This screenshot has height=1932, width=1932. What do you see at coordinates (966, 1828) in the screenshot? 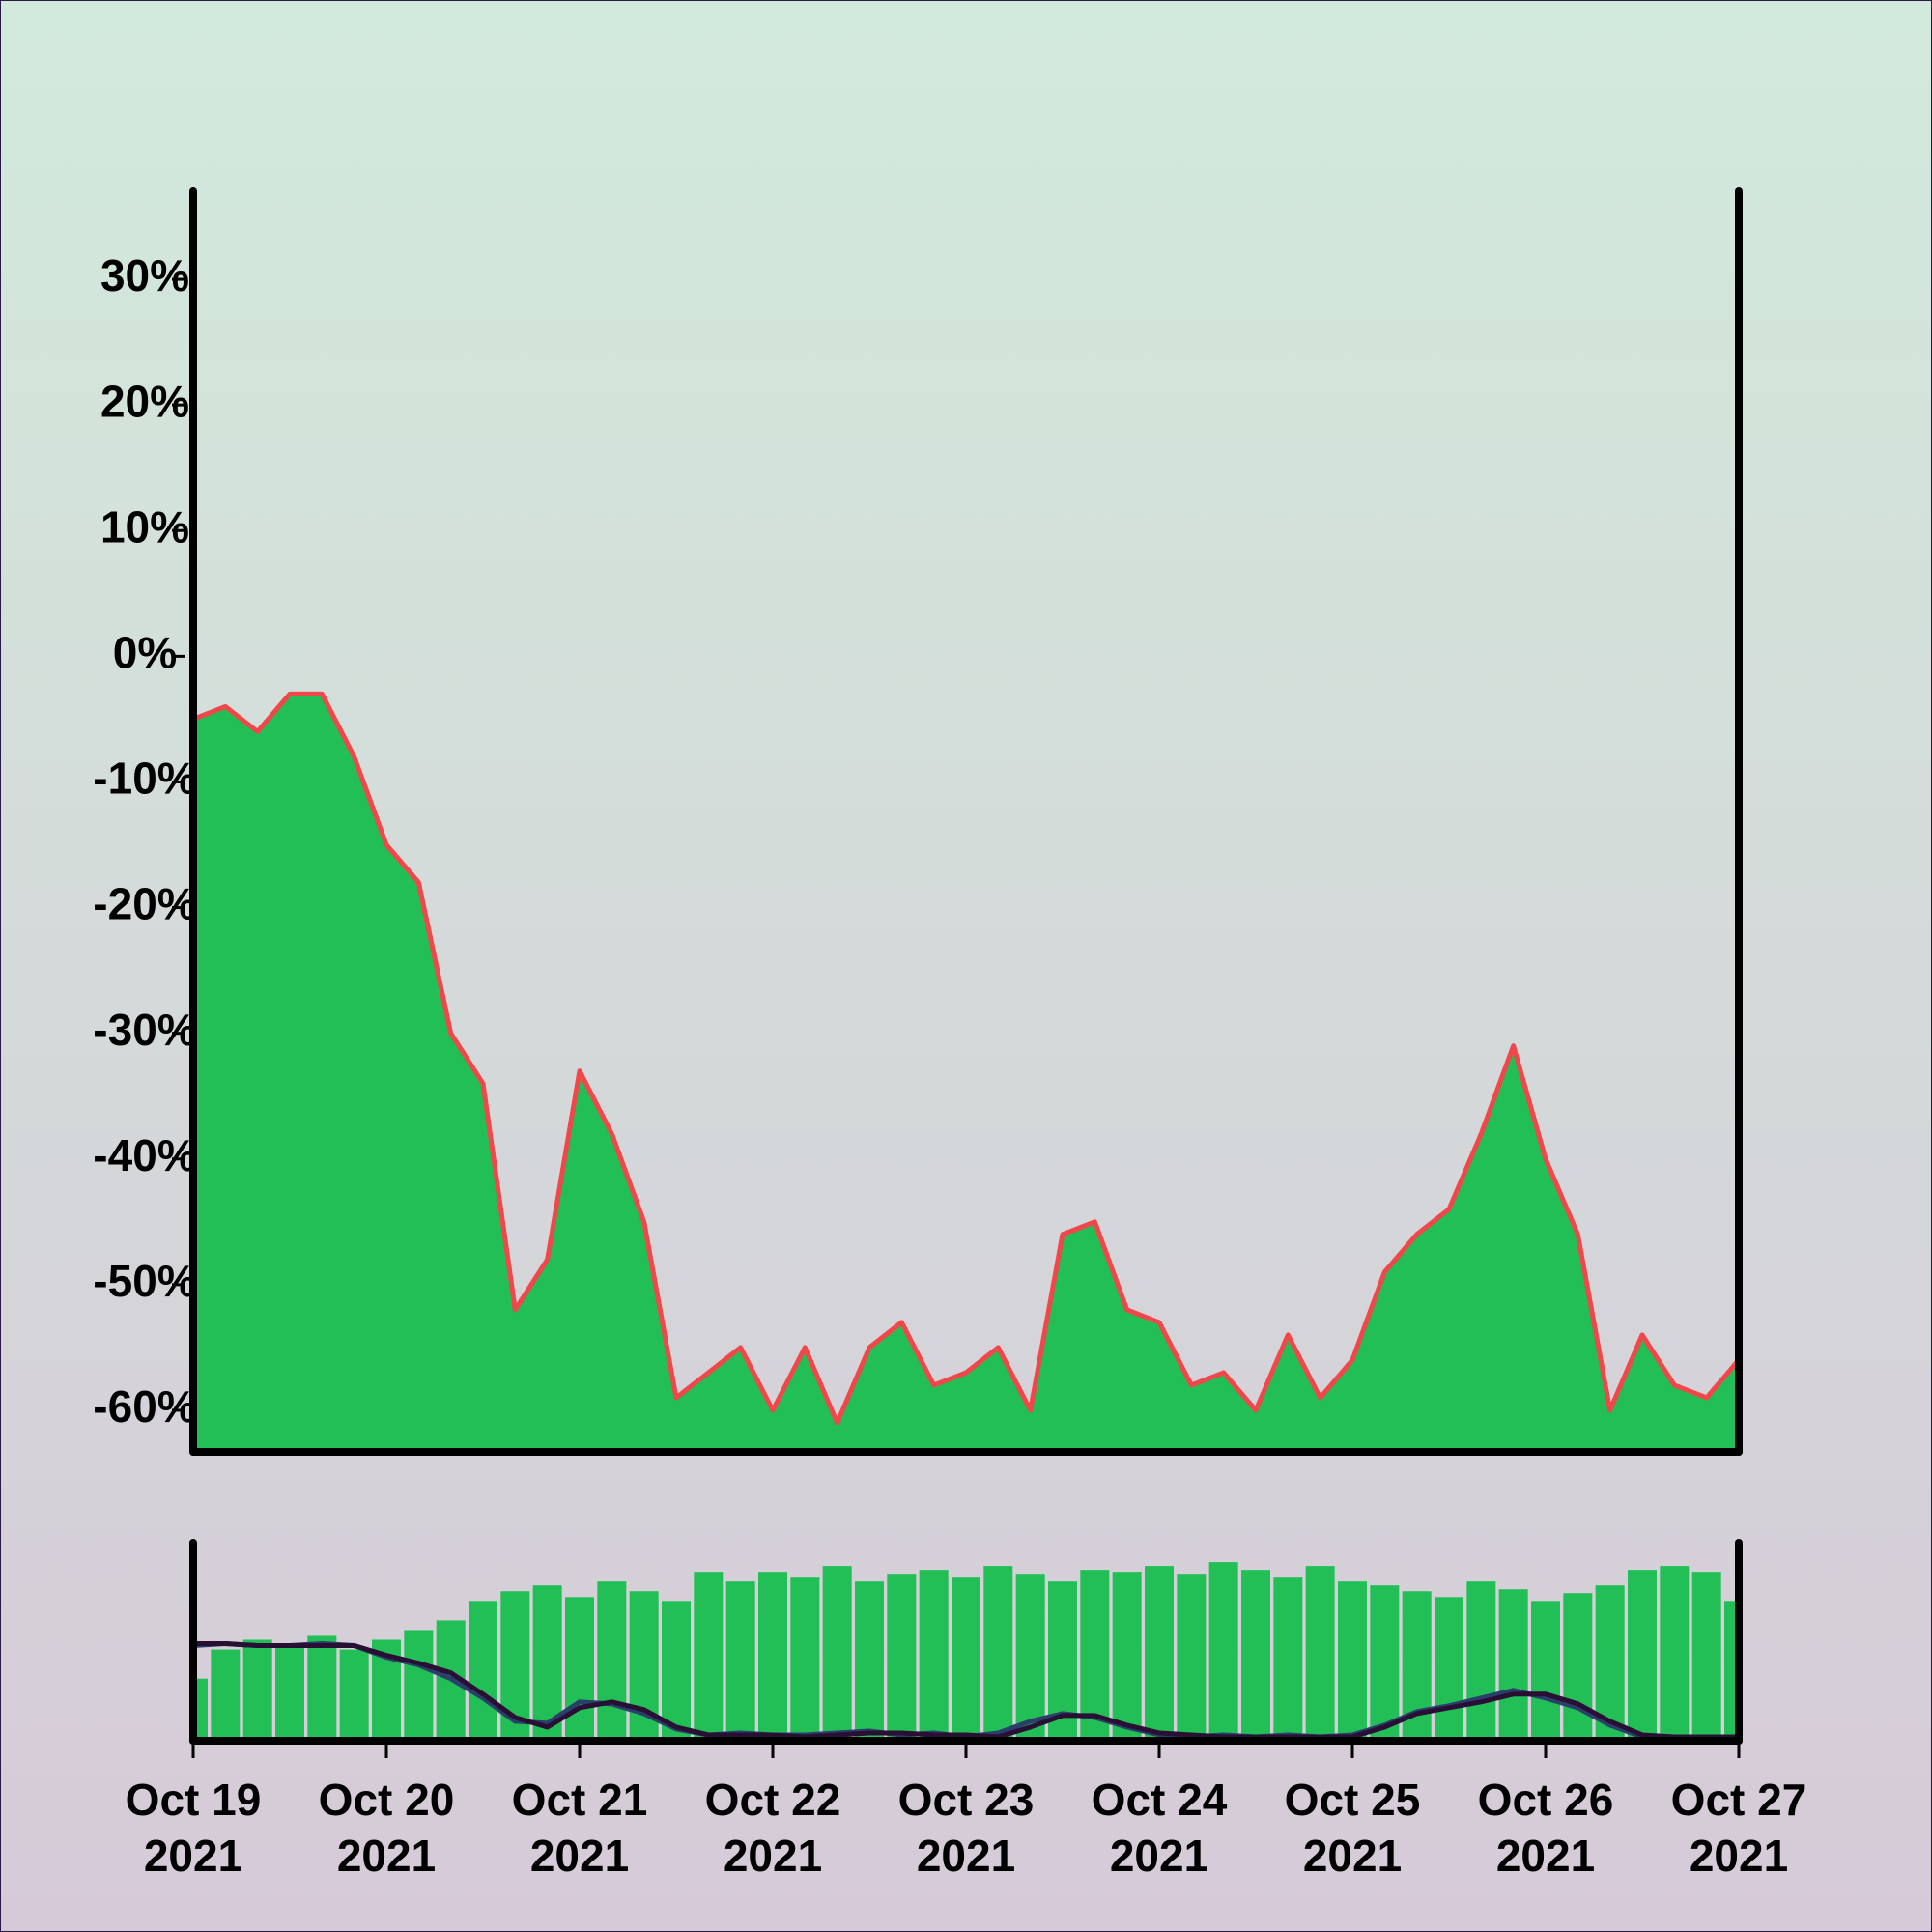
I see `x-tick-label: Oct 23 2021` at bounding box center [966, 1828].